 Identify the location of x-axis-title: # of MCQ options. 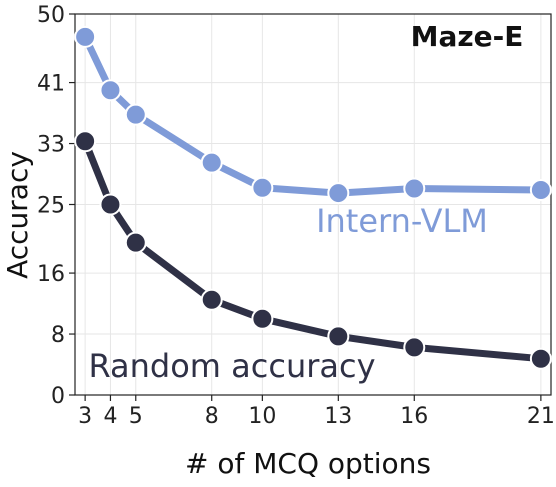
(308, 463).